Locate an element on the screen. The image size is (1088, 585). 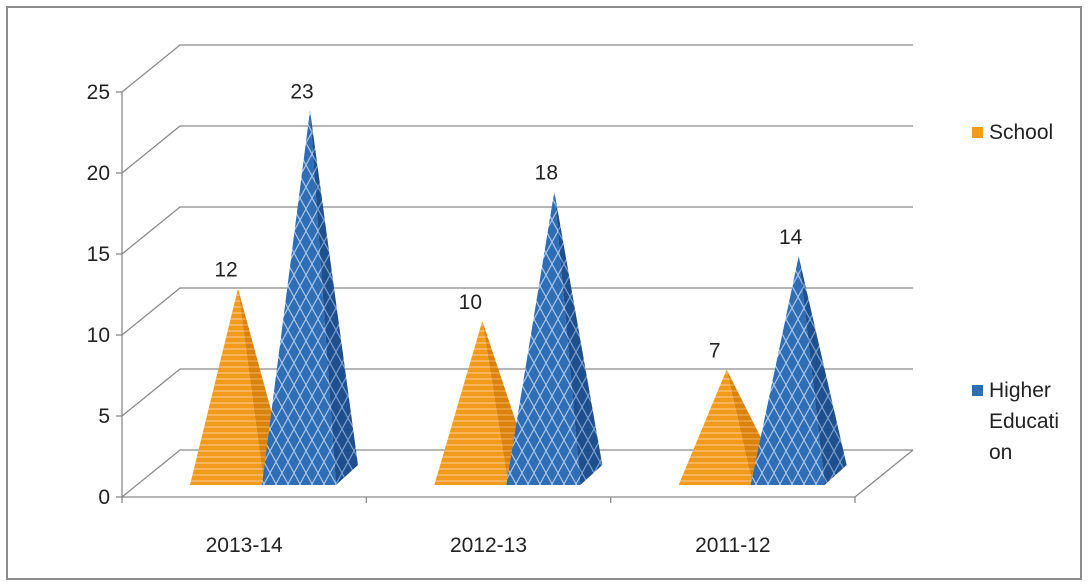
x-tick-label: 2012-13 is located at coordinates (488, 545).